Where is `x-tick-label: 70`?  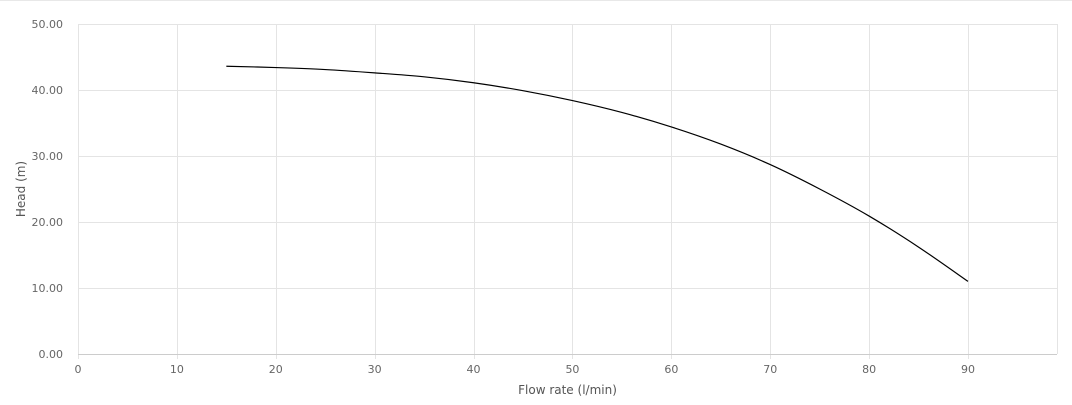
x-tick-label: 70 is located at coordinates (770, 369).